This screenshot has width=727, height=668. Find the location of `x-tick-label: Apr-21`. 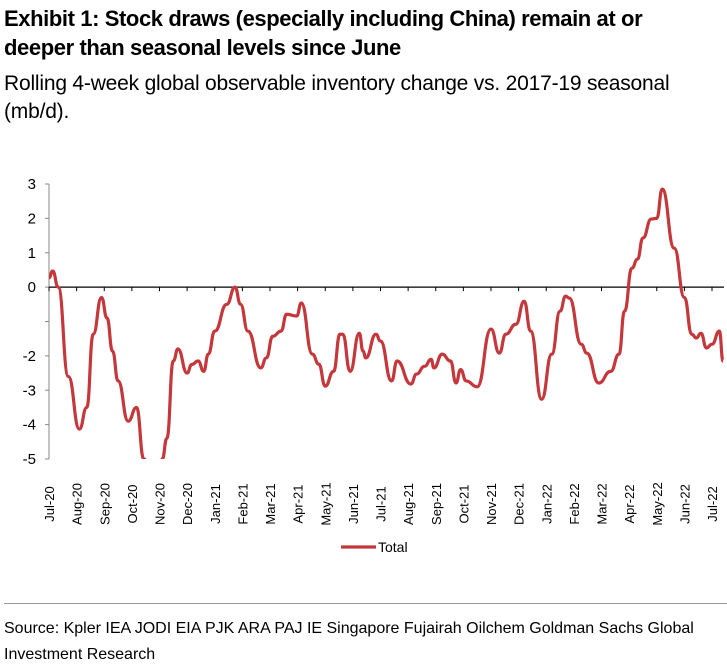

x-tick-label: Apr-21 is located at coordinates (298, 503).